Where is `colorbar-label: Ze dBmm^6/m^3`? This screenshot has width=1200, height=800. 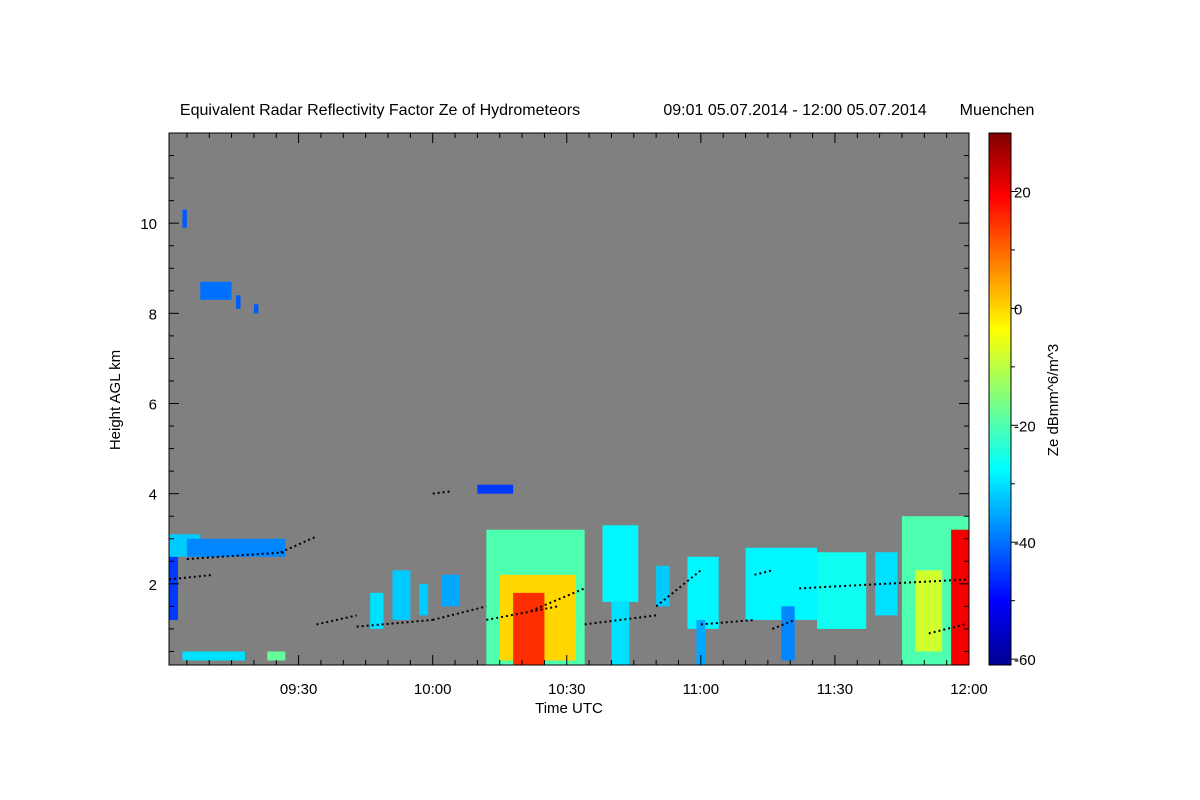 colorbar-label: Ze dBmm^6/m^3 is located at coordinates (1053, 400).